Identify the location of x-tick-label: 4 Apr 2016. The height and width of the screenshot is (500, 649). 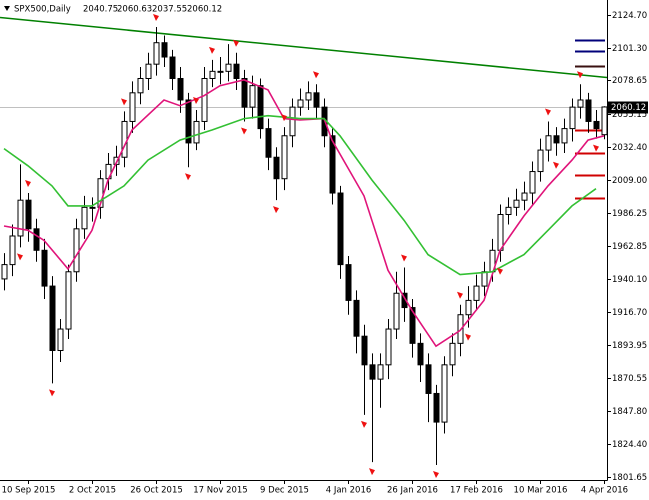
(604, 491).